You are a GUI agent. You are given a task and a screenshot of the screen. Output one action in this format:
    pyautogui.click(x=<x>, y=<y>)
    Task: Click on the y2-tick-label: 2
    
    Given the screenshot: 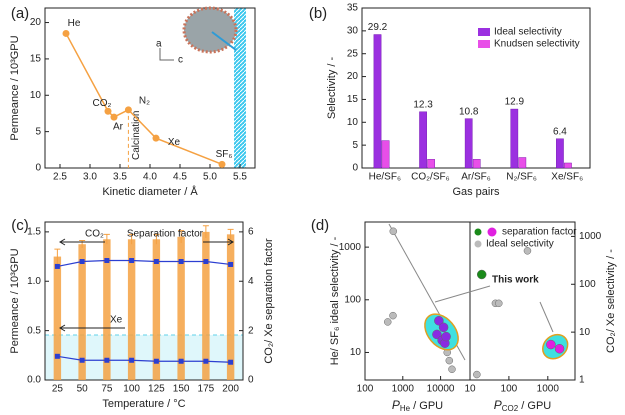 What is the action you would take?
    pyautogui.click(x=251, y=330)
    